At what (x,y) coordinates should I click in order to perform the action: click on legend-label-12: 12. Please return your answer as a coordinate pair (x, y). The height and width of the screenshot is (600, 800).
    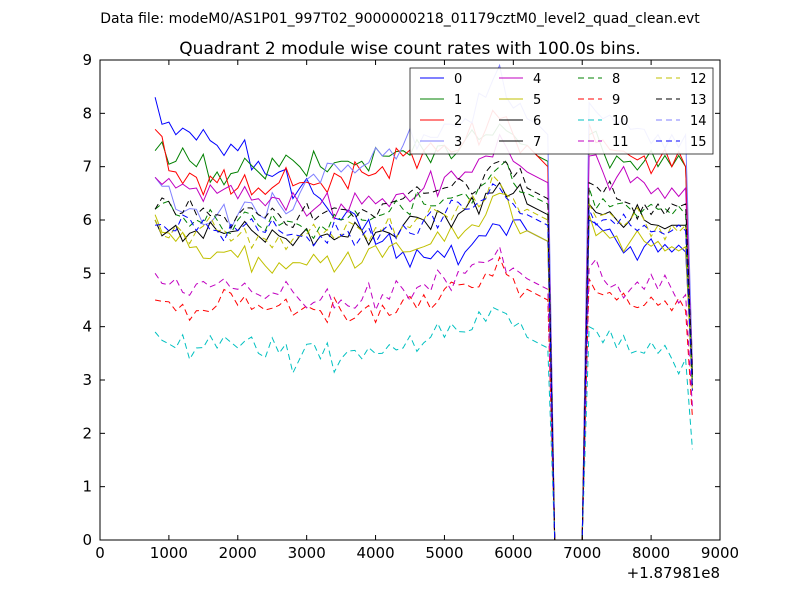
    Looking at the image, I should click on (698, 79).